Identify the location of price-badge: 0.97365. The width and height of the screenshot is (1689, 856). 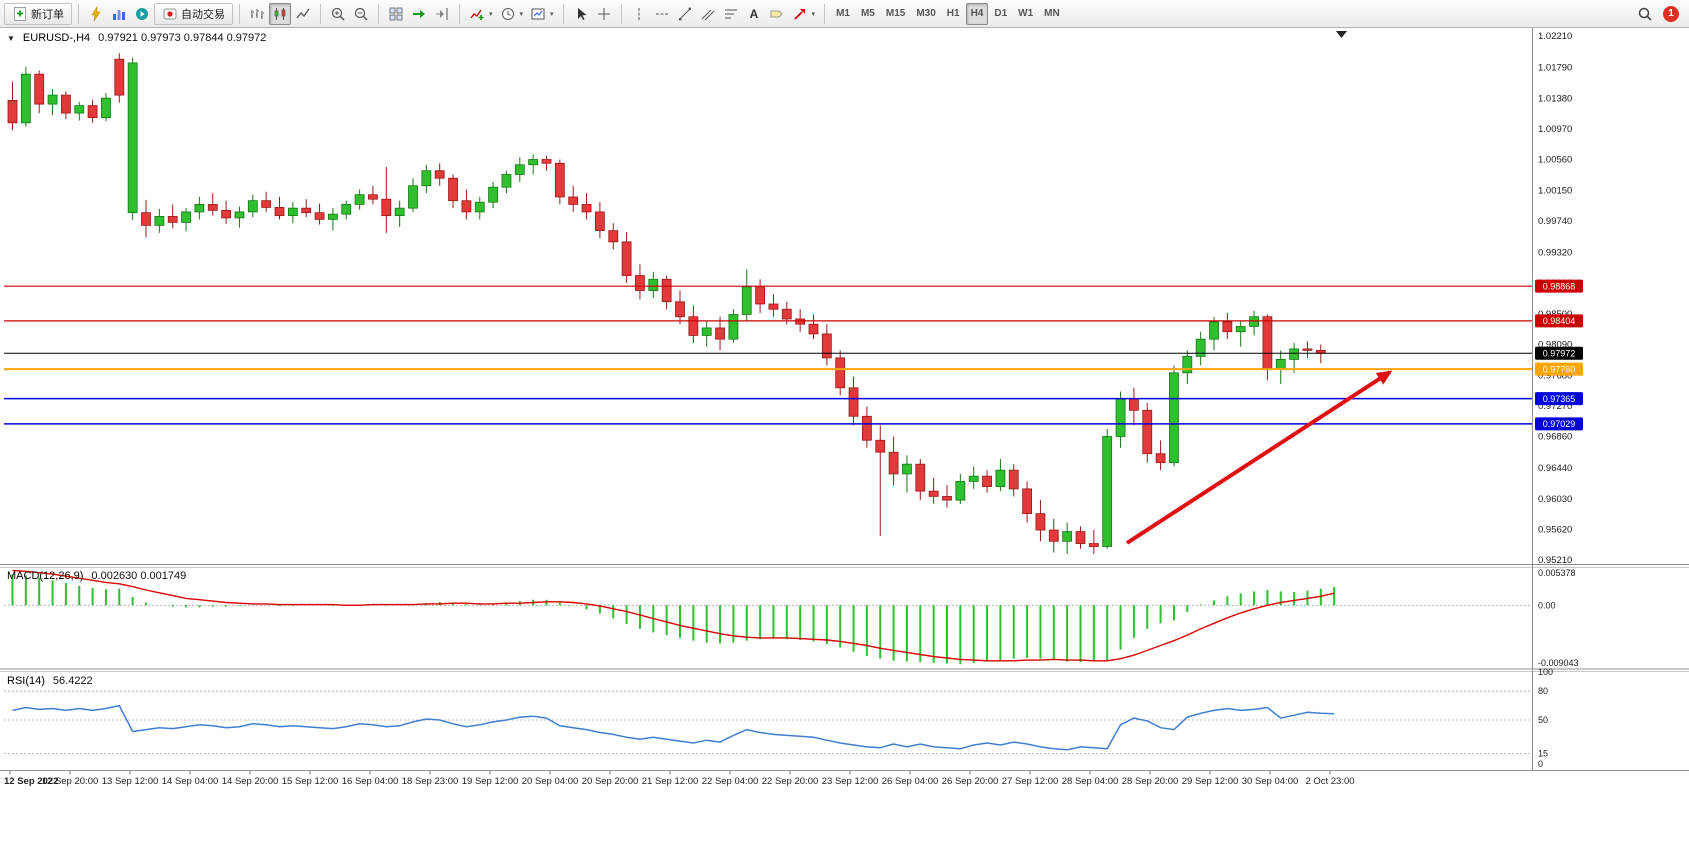
(1559, 399).